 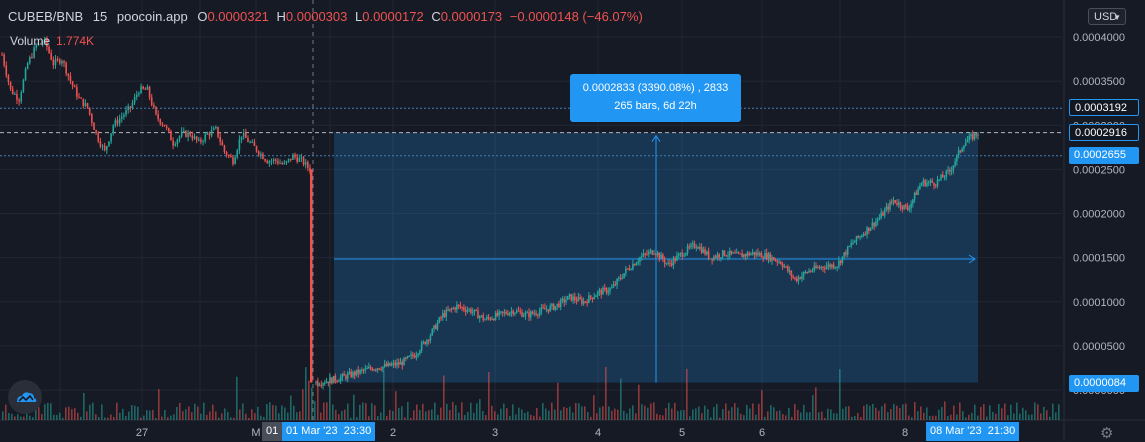 What do you see at coordinates (1099, 303) in the screenshot?
I see `y-tick-label: 0.0001000` at bounding box center [1099, 303].